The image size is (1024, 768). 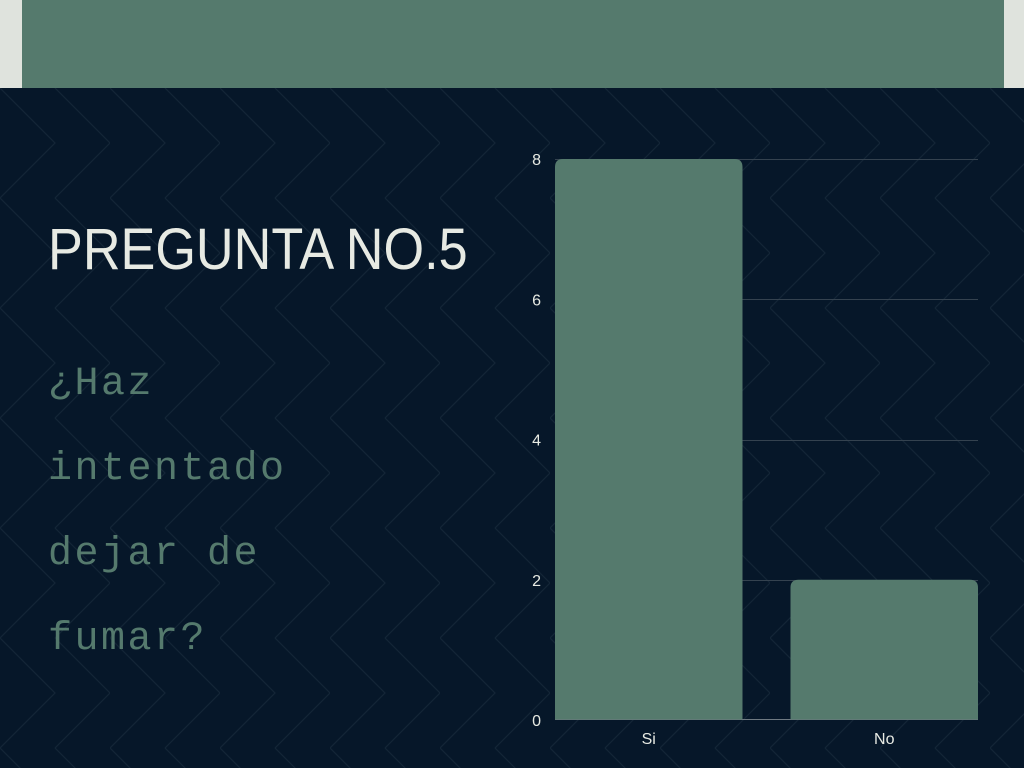 What do you see at coordinates (649, 439) in the screenshot?
I see `bar-si` at bounding box center [649, 439].